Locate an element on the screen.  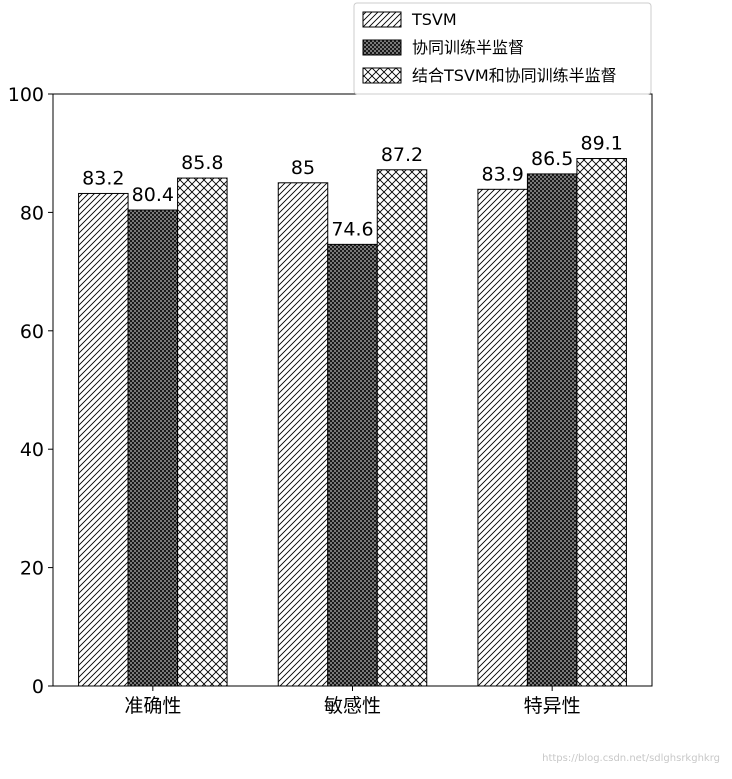
y-tick-label: 0 is located at coordinates (38, 687).